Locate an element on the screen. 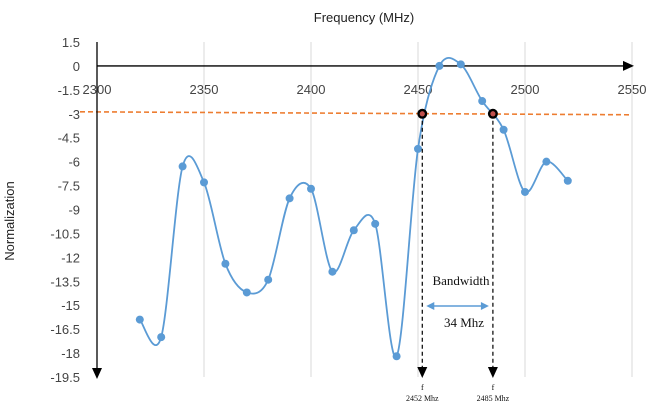 The width and height of the screenshot is (648, 407). x-tick-label-2550: 2550 is located at coordinates (632, 89).